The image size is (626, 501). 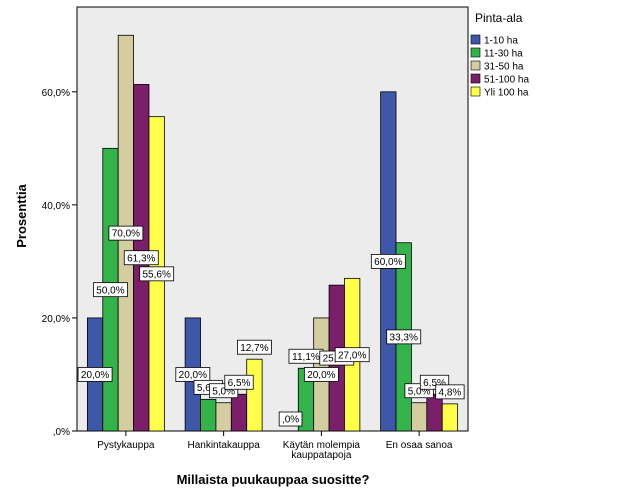 What do you see at coordinates (499, 18) in the screenshot?
I see `legend-title: Pinta-ala` at bounding box center [499, 18].